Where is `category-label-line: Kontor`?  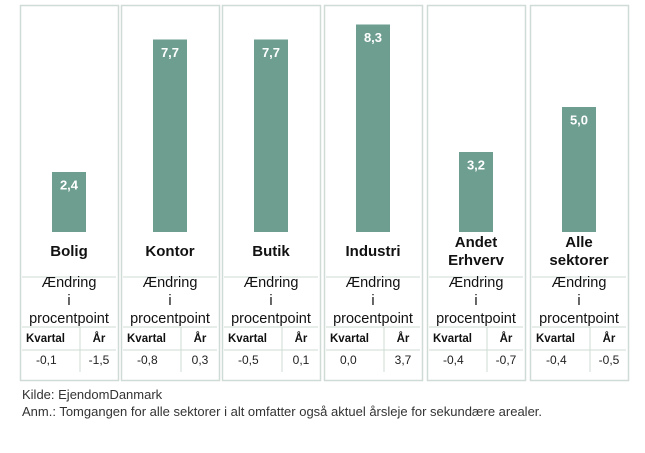
category-label-line: Kontor is located at coordinates (169, 251).